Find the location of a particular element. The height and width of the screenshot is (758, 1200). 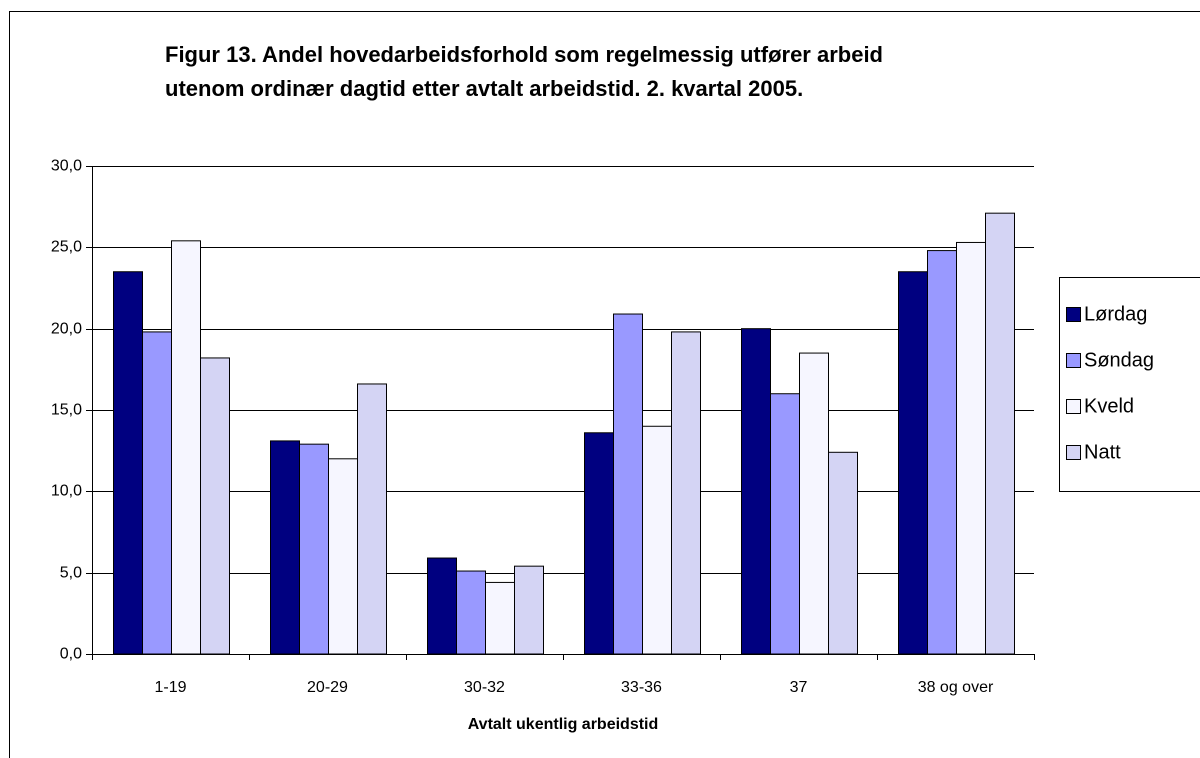

x-tick-label: 1-19 is located at coordinates (170, 687).